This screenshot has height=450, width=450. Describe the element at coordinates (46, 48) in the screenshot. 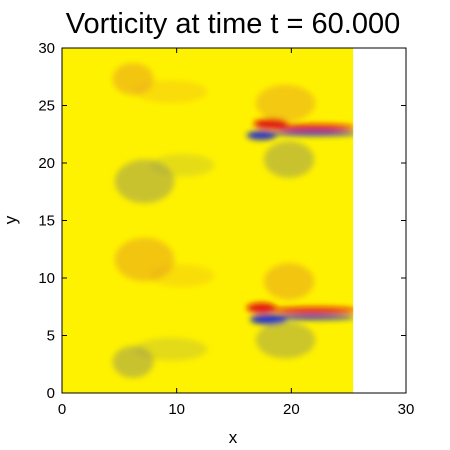

I see `y-tick-label: 30` at that location.